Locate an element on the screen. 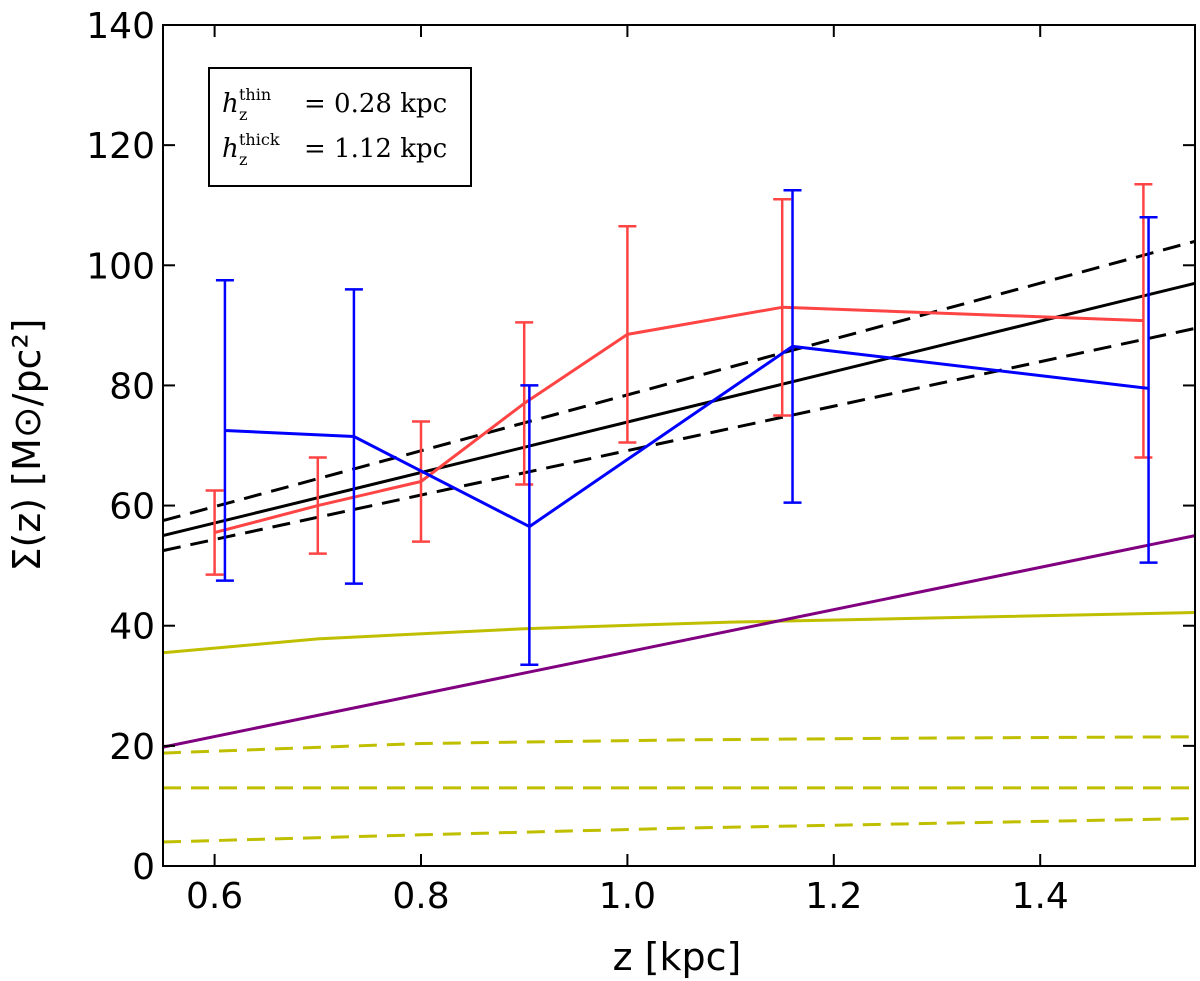 This screenshot has width=1200, height=981. y-axis-label: Σ(z) [M⊙/pc²] is located at coordinates (27, 444).